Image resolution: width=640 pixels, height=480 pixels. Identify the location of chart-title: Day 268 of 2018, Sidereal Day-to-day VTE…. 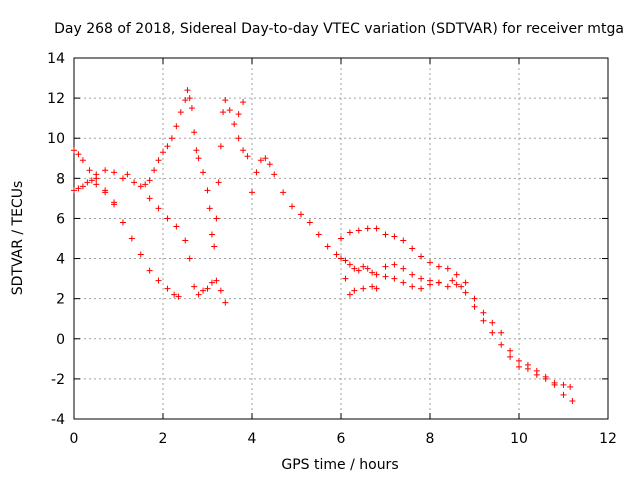
(339, 29).